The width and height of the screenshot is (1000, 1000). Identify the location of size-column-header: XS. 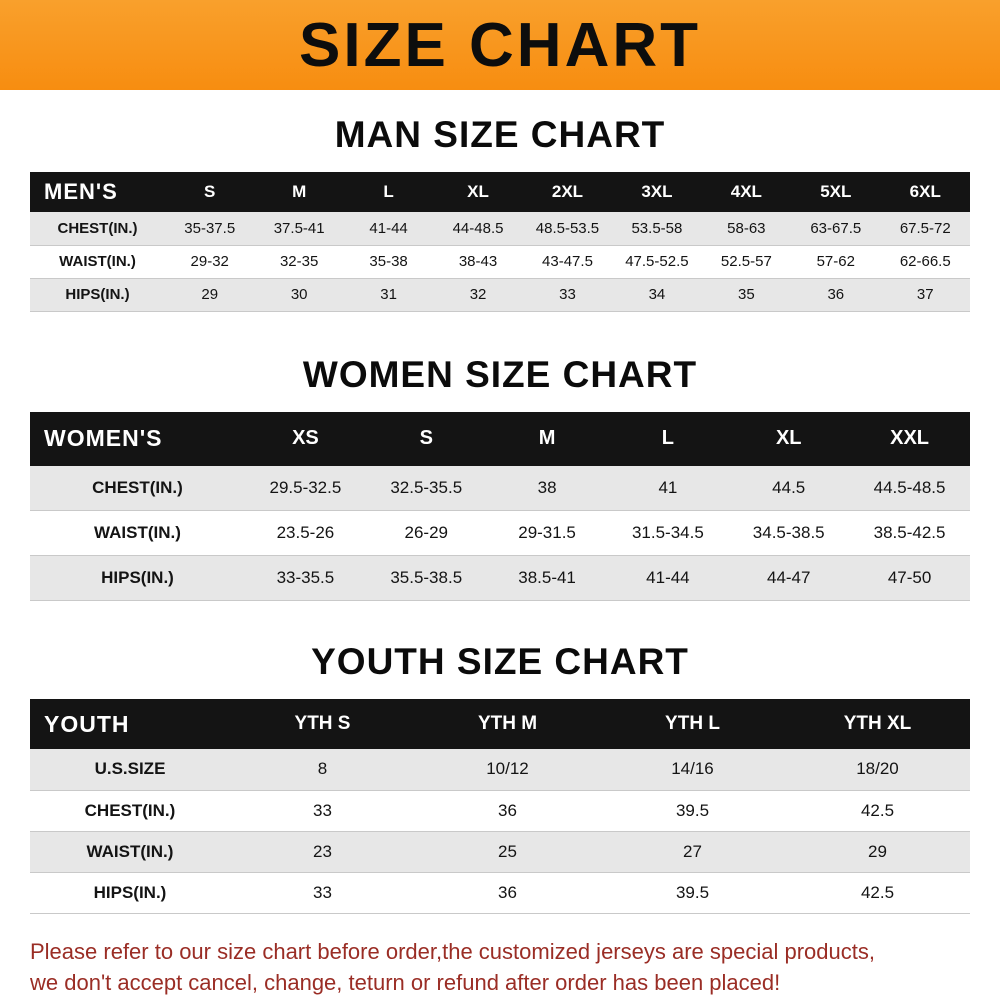
(305, 438).